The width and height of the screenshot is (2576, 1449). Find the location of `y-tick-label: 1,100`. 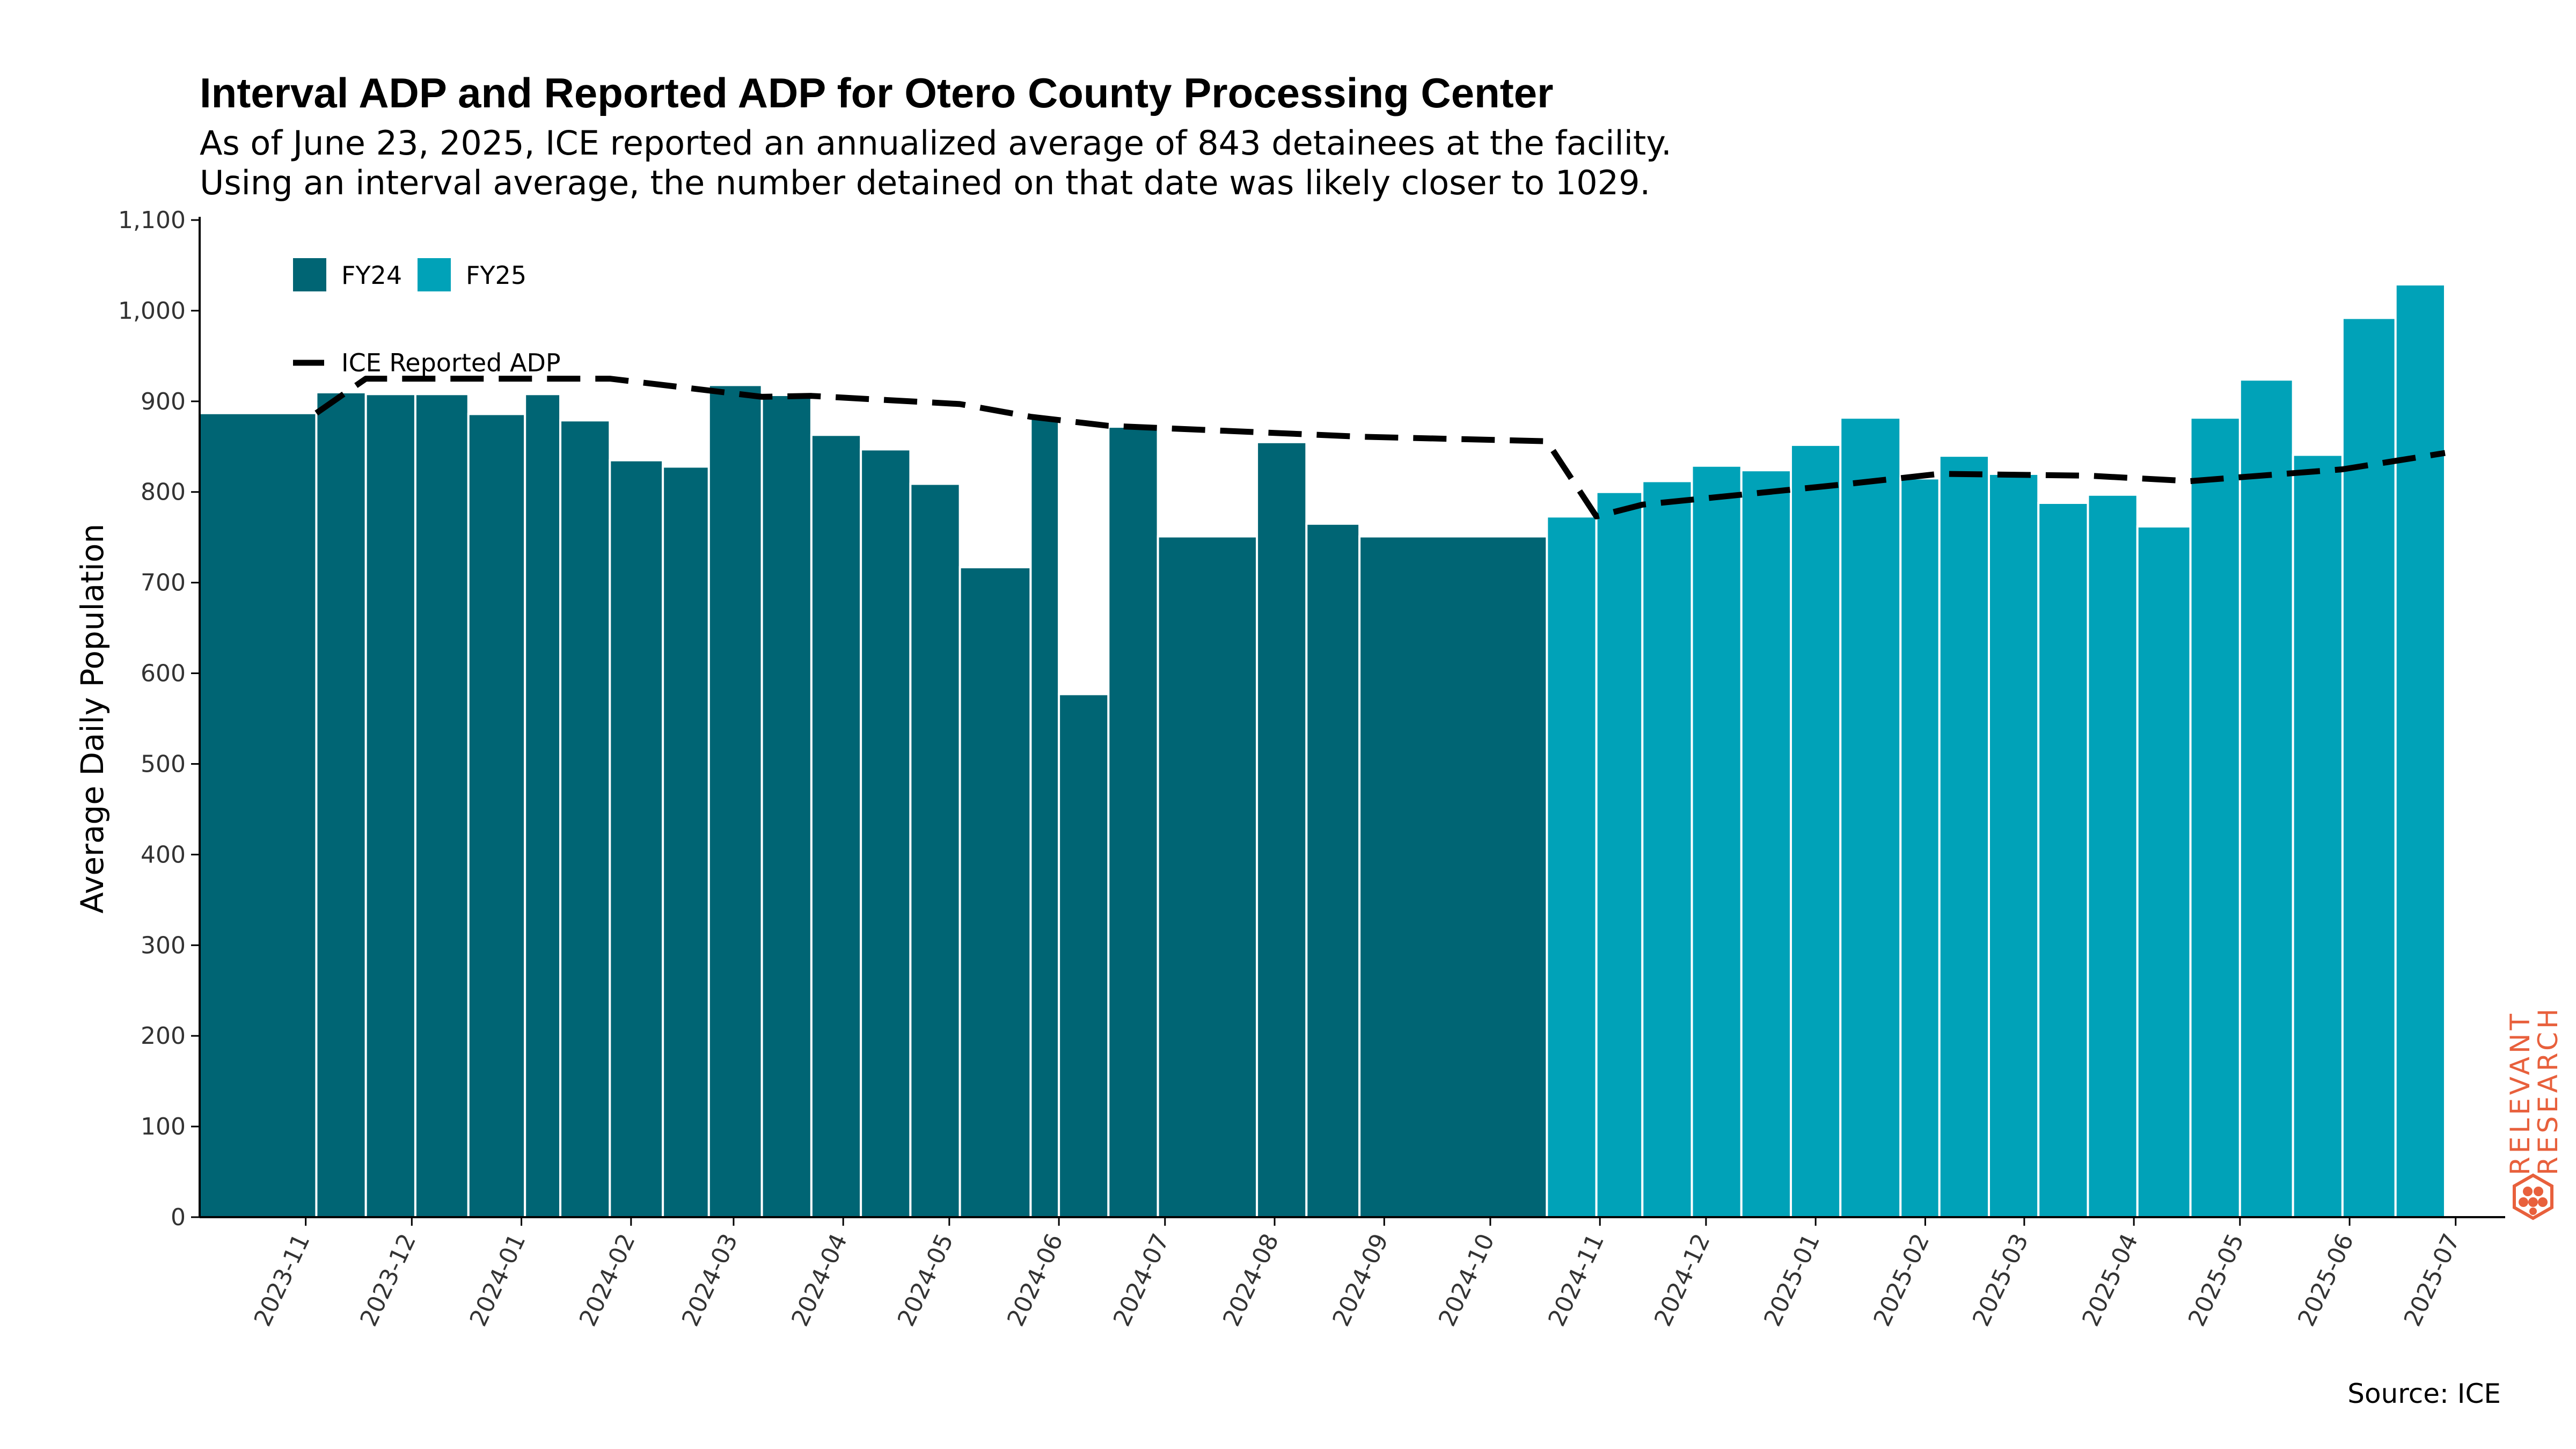

y-tick-label: 1,100 is located at coordinates (152, 220).